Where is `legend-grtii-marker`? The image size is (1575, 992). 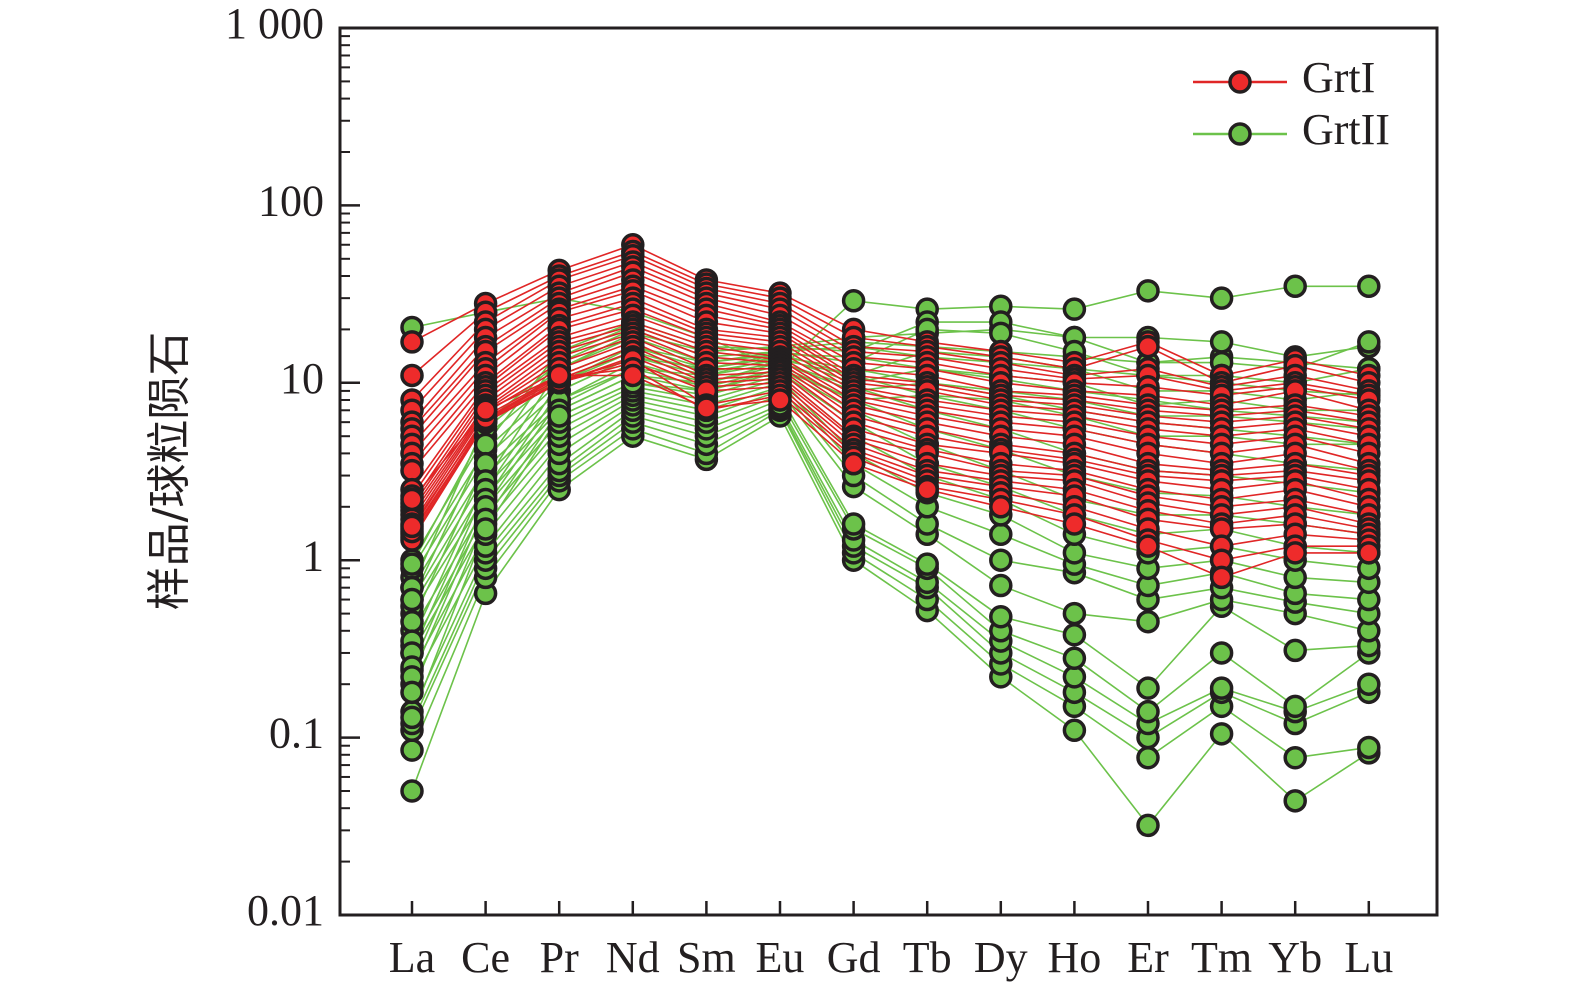 legend-grtii-marker is located at coordinates (1240, 134).